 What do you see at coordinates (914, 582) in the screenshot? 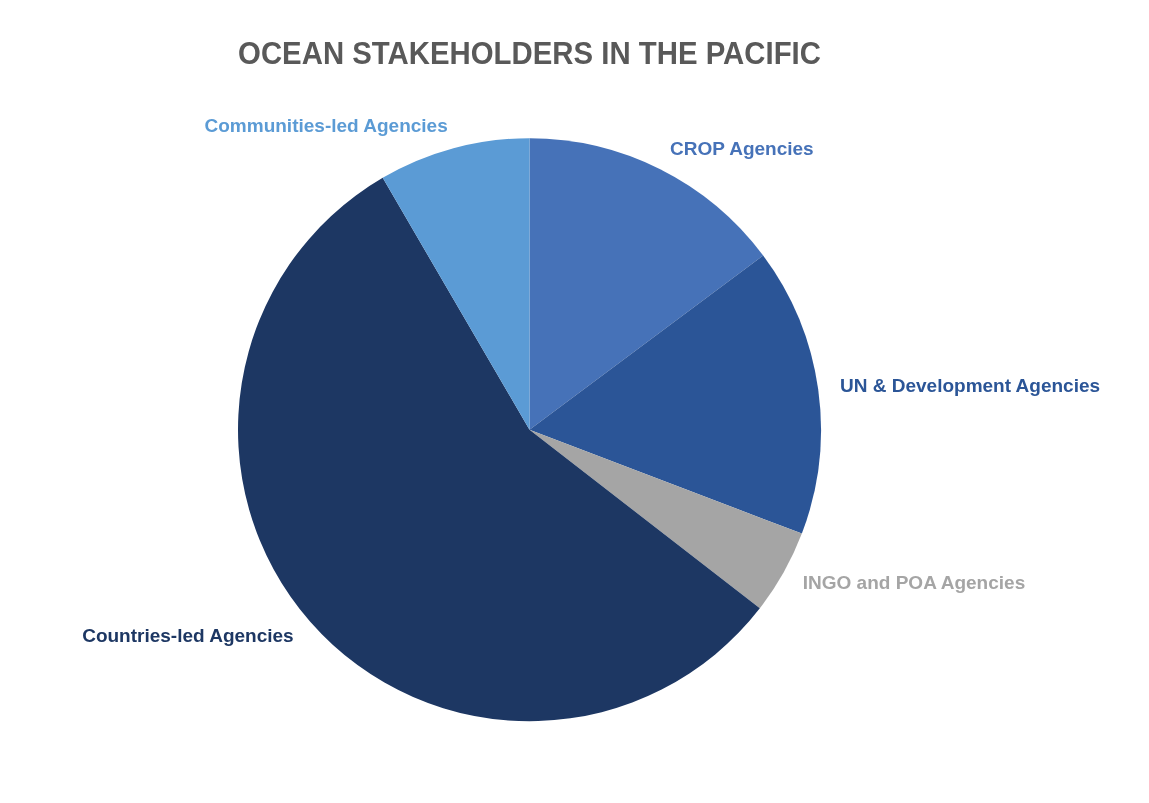
I see `slice-label: INGO and POA Agencies` at bounding box center [914, 582].